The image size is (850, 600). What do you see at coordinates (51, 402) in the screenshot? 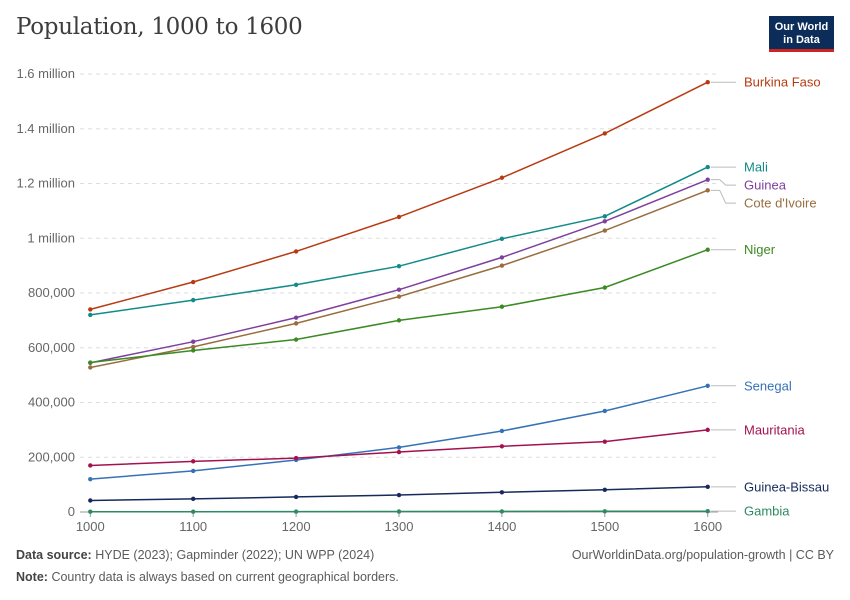
I see `y-tick-label: 400,000` at bounding box center [51, 402].